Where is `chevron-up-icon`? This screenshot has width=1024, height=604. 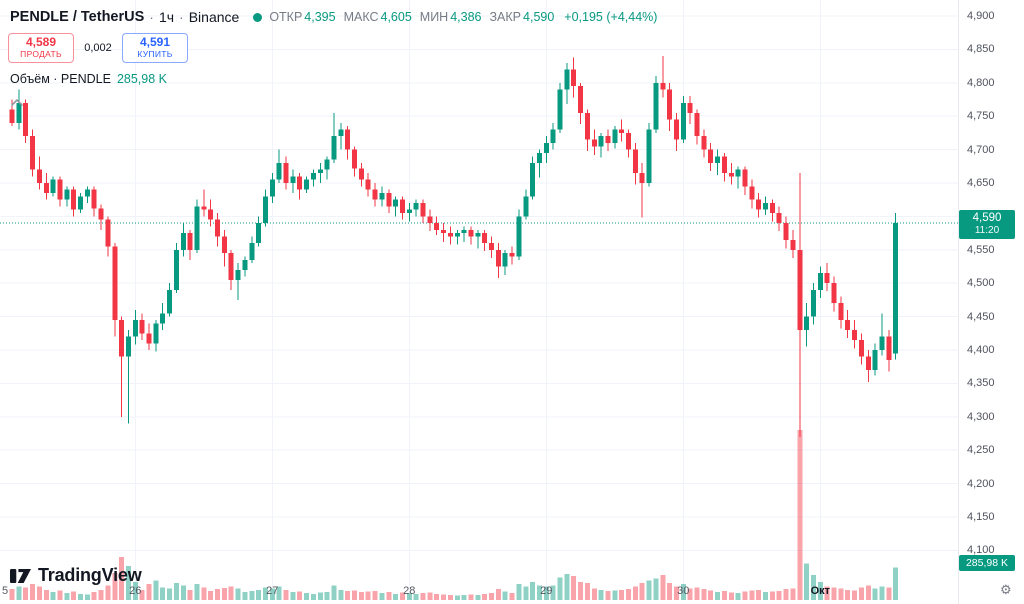 chevron-up-icon is located at coordinates (18, 100).